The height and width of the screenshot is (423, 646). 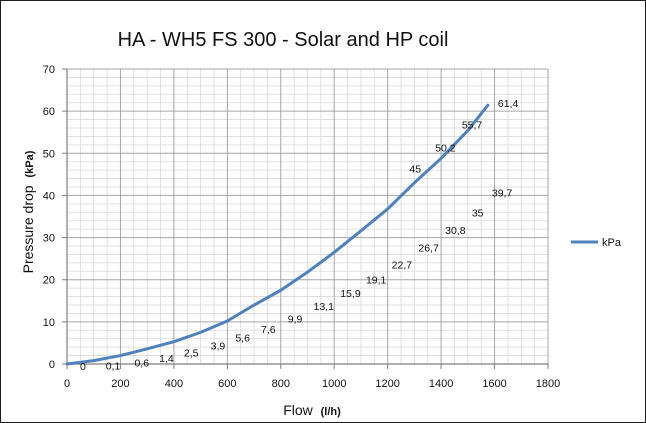 I want to click on data-label: 0,1, so click(x=113, y=367).